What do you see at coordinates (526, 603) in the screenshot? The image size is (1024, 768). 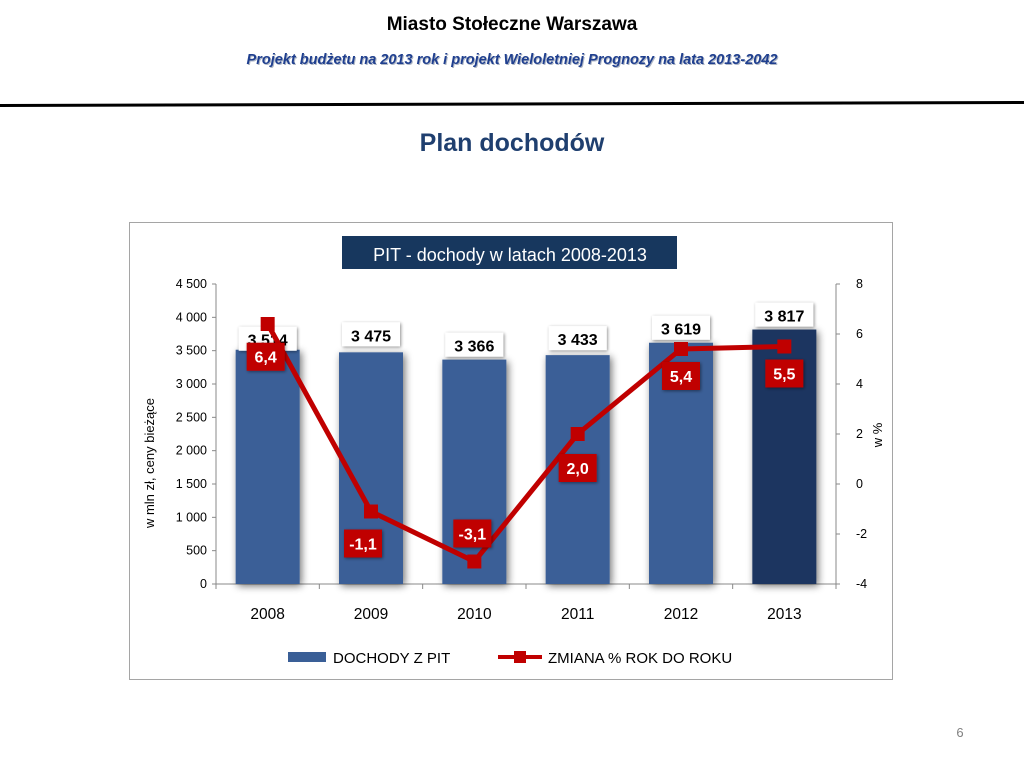 I see `x-axis: 2008 2009 2010 2011 2012 2013` at bounding box center [526, 603].